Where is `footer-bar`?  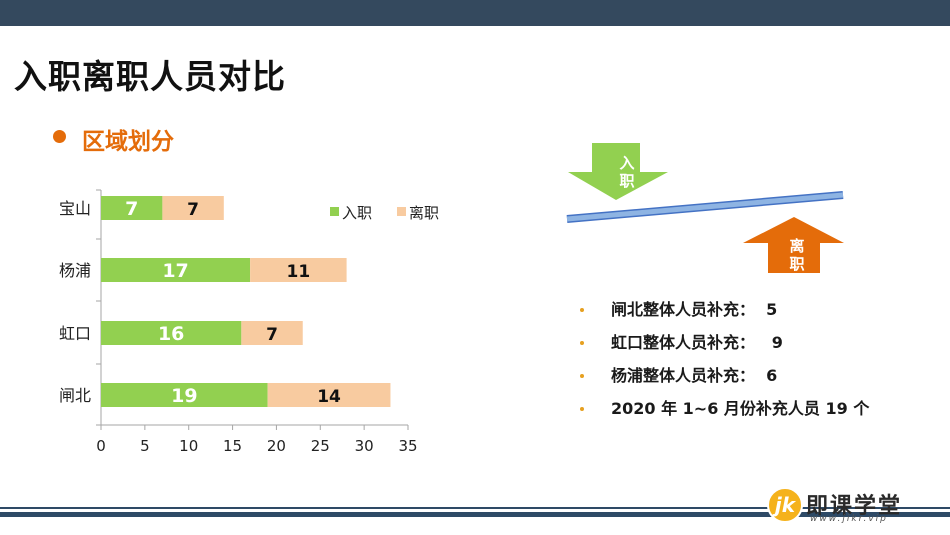 footer-bar is located at coordinates (475, 514).